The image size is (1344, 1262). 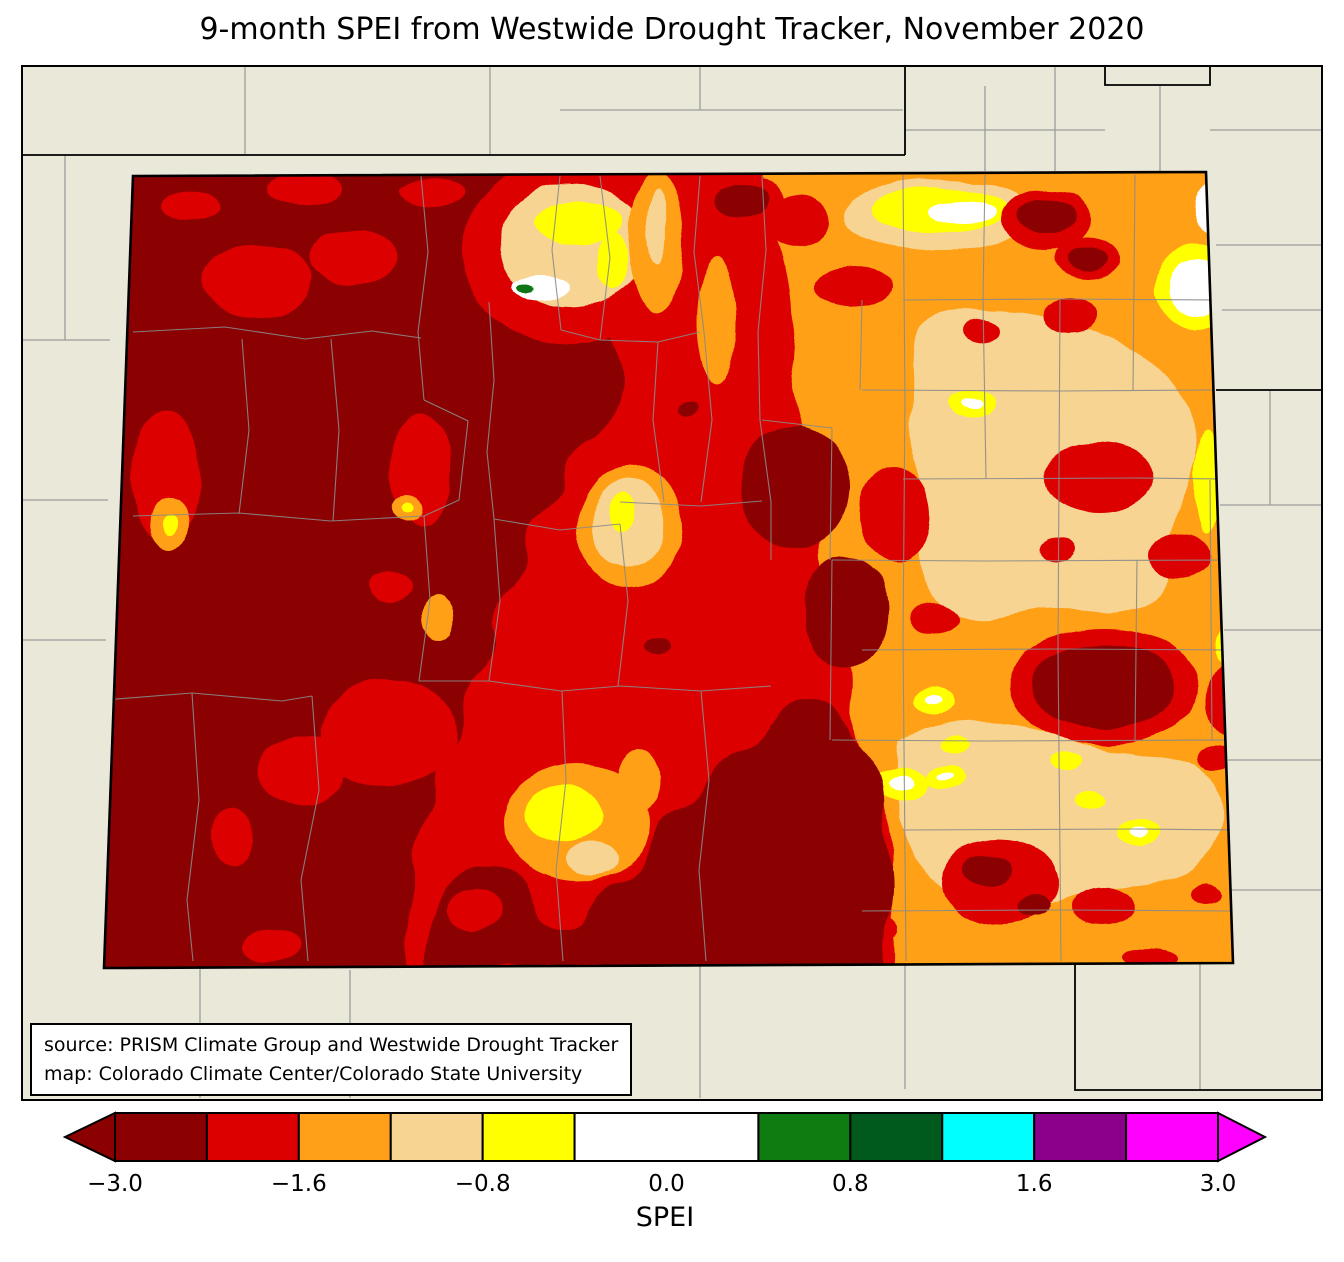 What do you see at coordinates (666, 1184) in the screenshot?
I see `colorbar-tick-label: 0.0` at bounding box center [666, 1184].